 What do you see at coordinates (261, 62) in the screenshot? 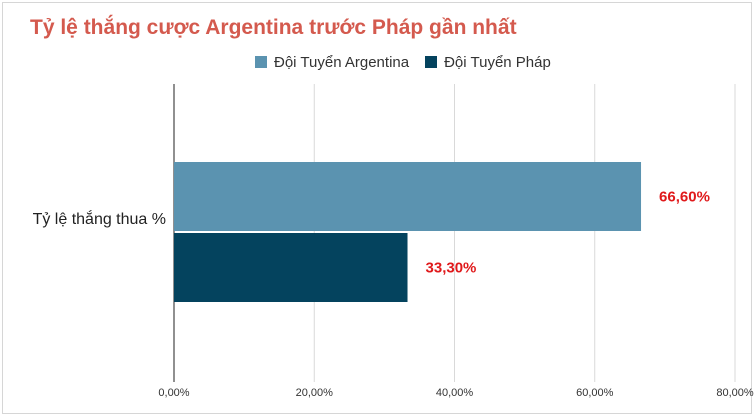
I see `legend-swatch-argentina` at bounding box center [261, 62].